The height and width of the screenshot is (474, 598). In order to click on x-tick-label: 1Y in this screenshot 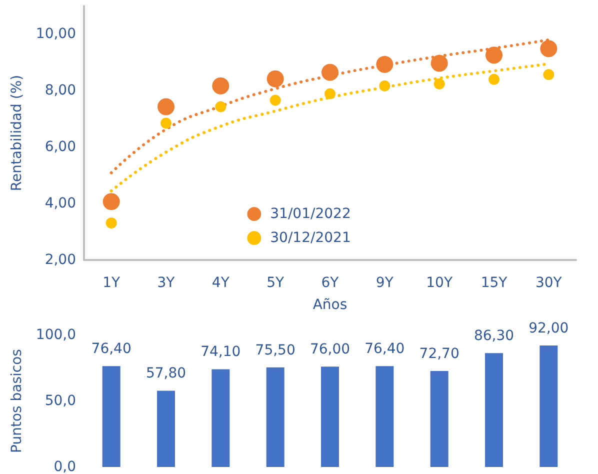, I will do `click(111, 283)`.